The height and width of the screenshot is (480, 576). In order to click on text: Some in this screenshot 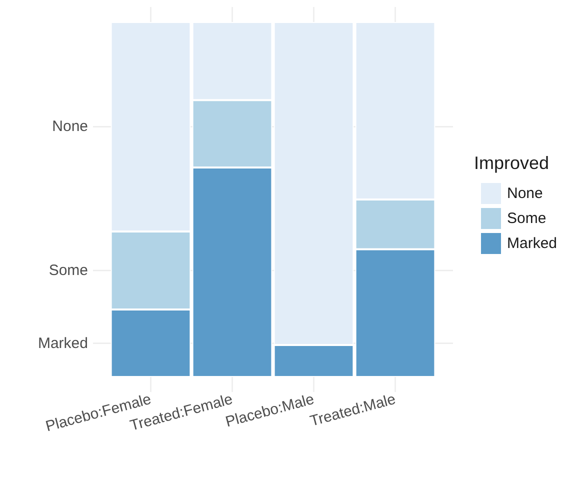, I will do `click(68, 270)`.